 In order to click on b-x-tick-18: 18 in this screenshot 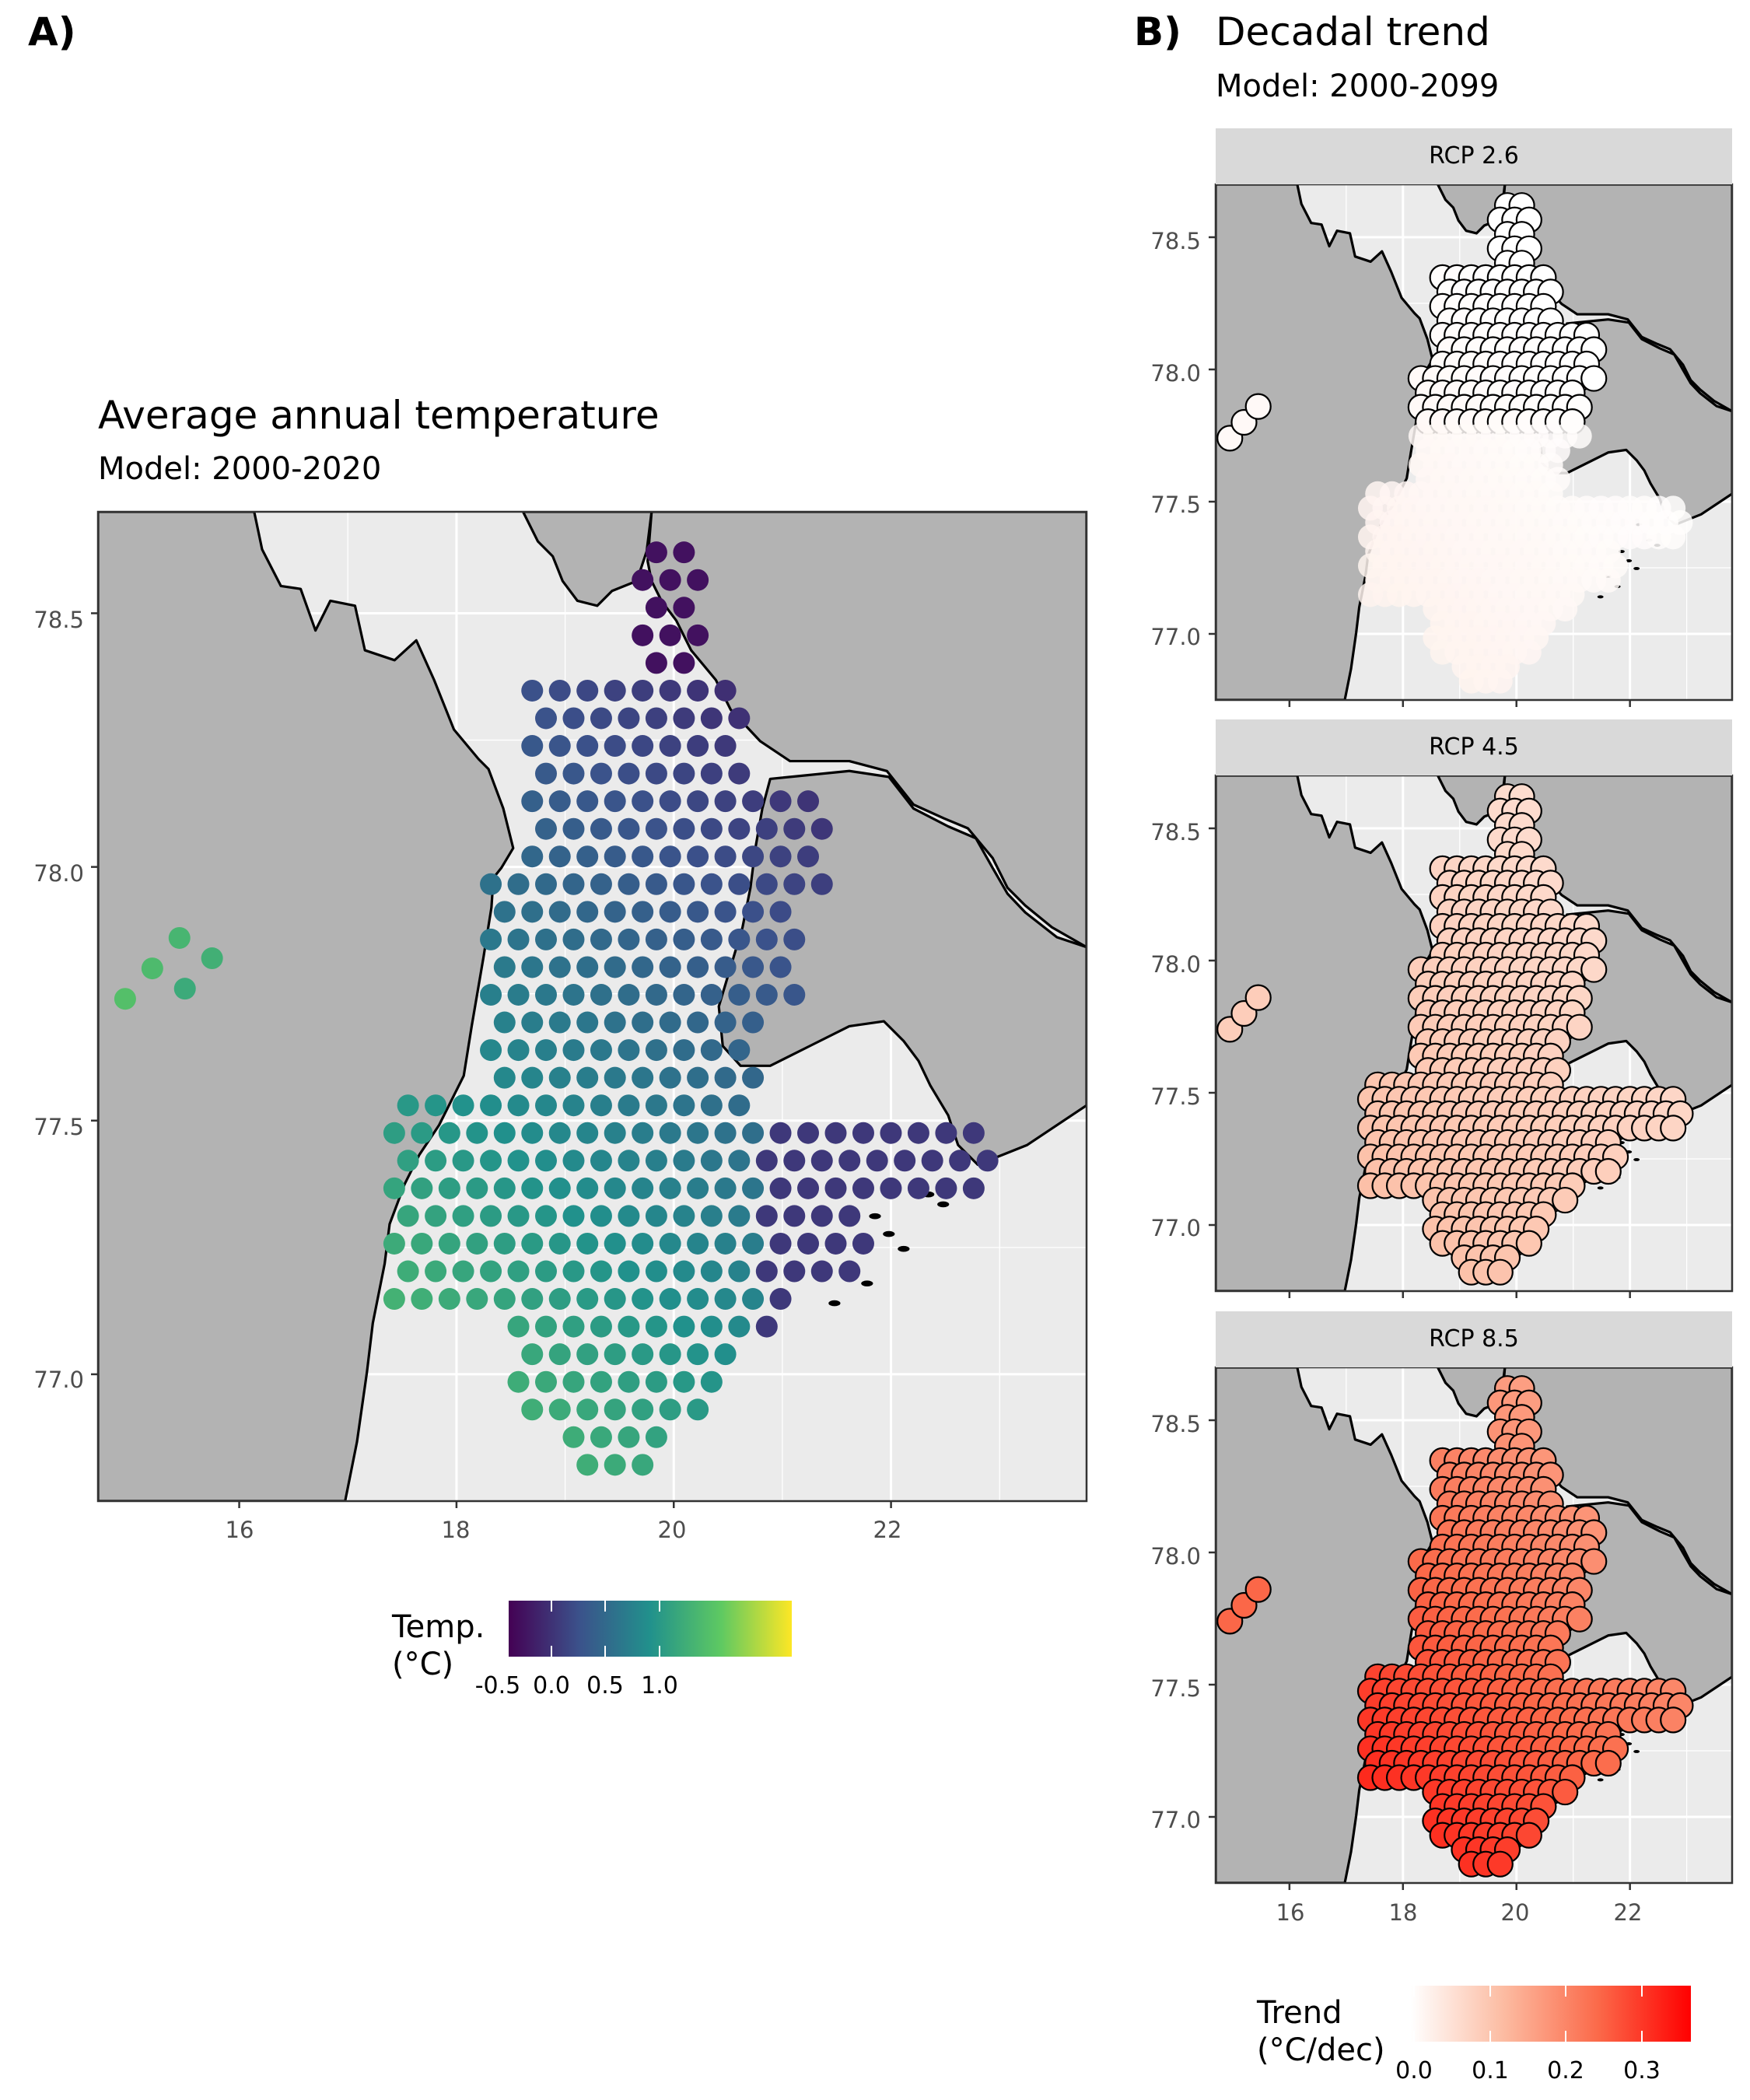, I will do `click(1403, 1913)`.